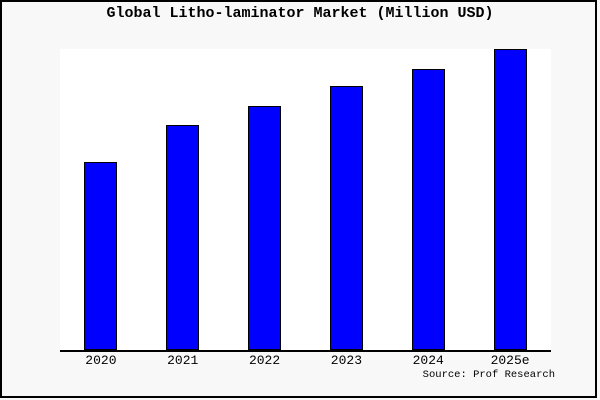 The height and width of the screenshot is (400, 600). I want to click on bar-2025e, so click(510, 199).